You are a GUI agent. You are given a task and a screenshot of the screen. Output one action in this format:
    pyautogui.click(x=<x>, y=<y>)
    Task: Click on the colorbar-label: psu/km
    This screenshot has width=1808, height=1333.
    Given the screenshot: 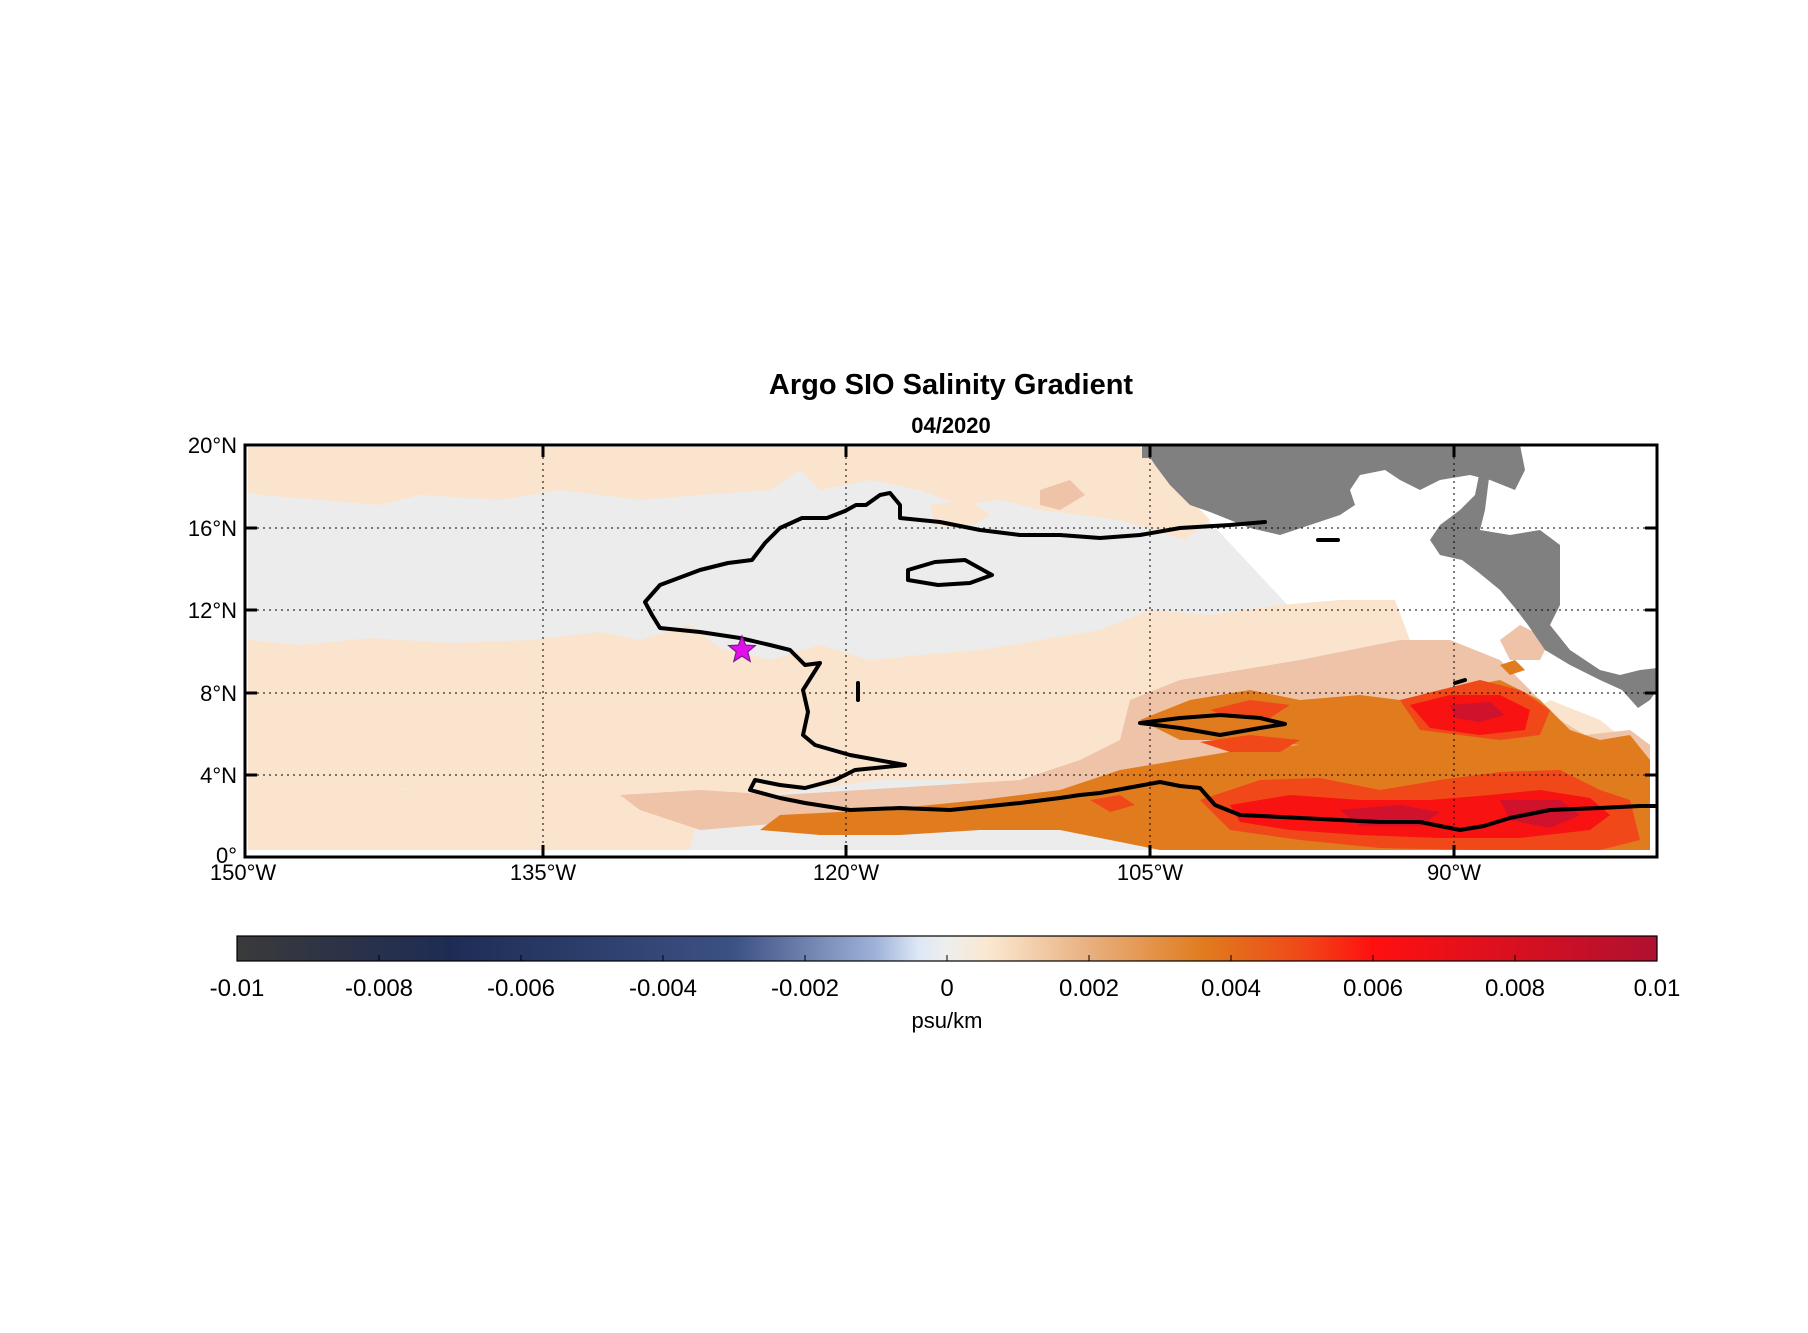 What is the action you would take?
    pyautogui.click(x=947, y=1020)
    